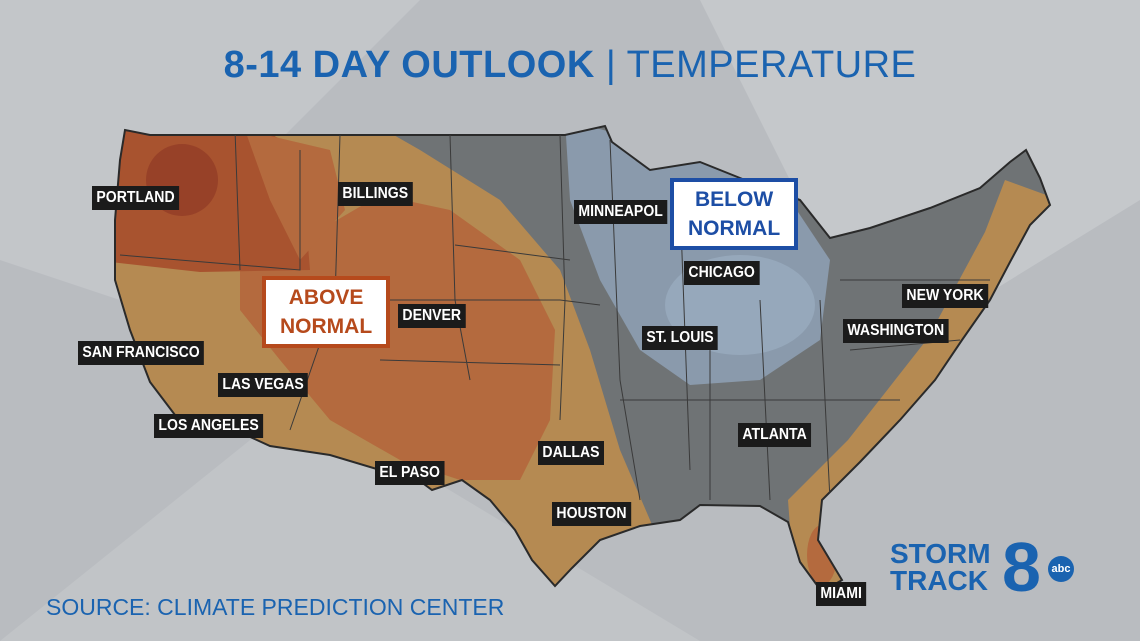 The image size is (1140, 641). Describe the element at coordinates (275, 607) in the screenshot. I see `source: SOURCE: CLIMATE PREDICTION CENTER` at that location.